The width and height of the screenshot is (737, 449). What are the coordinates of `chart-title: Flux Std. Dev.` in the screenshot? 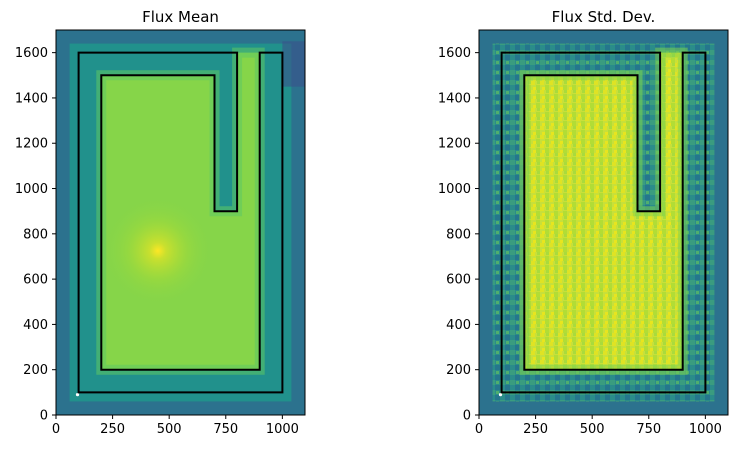 It's located at (604, 17).